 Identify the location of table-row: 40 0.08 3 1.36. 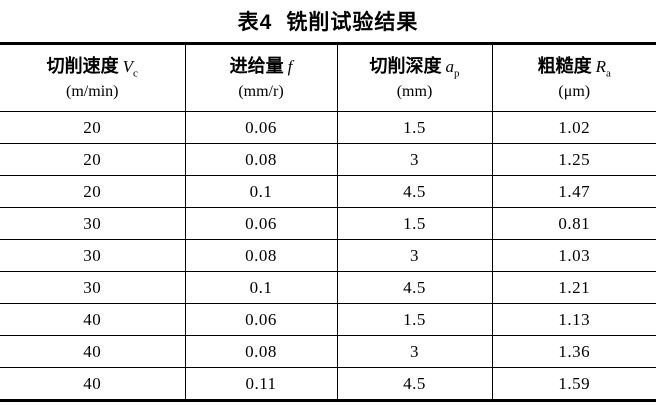
(328, 351).